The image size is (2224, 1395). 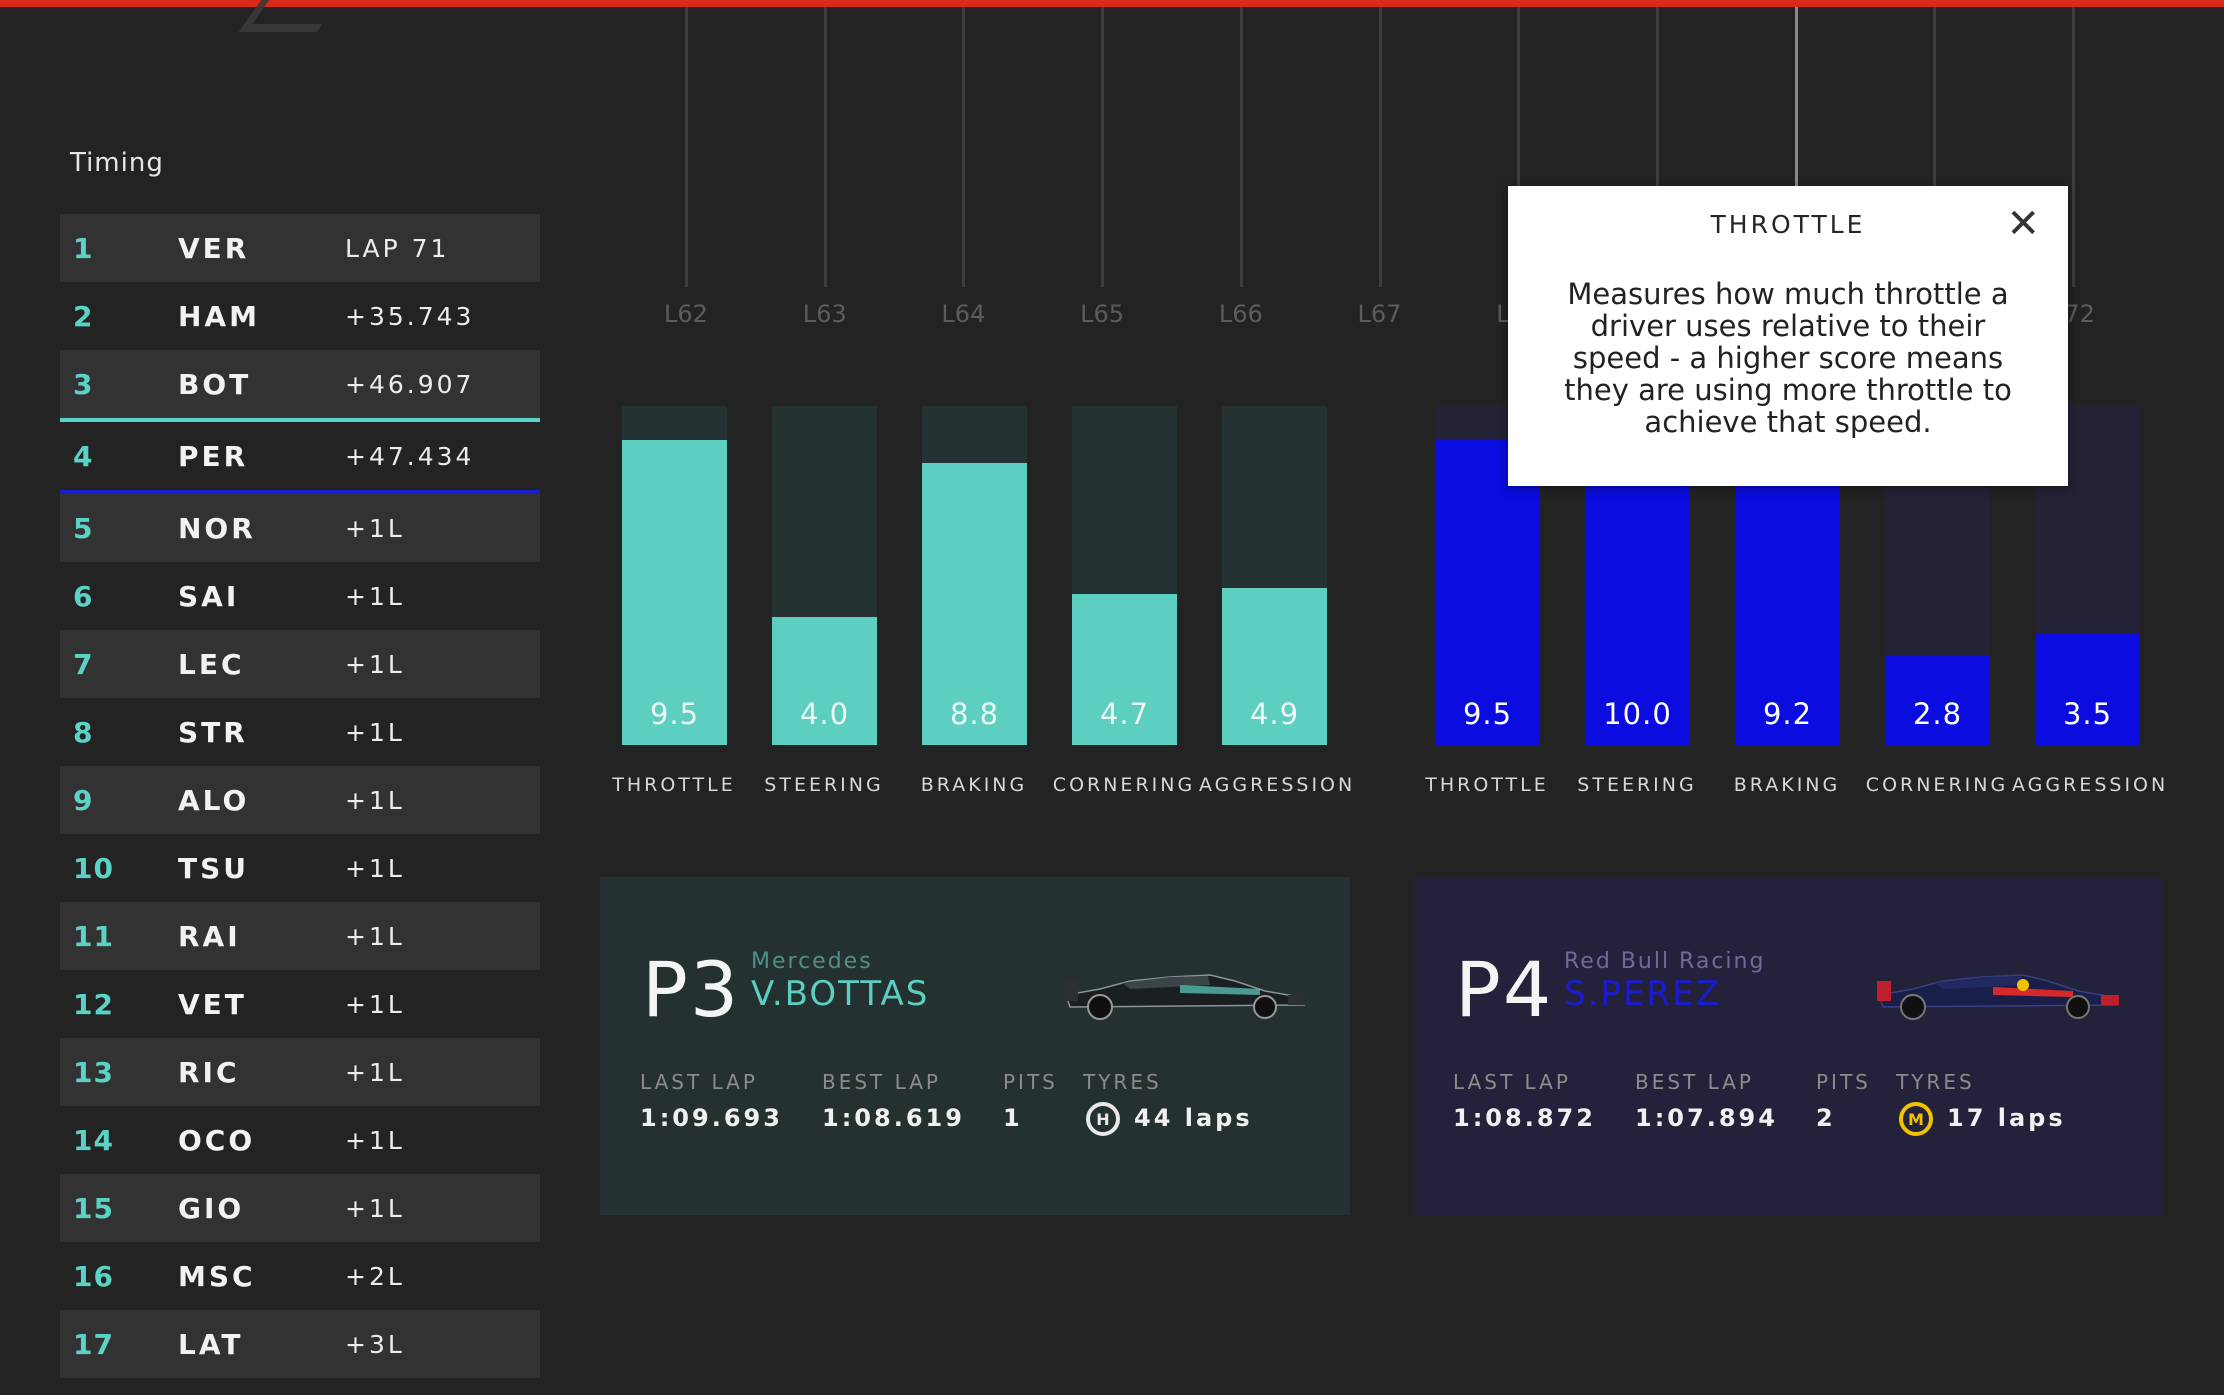 What do you see at coordinates (2023, 224) in the screenshot?
I see `close-icon: ✕` at bounding box center [2023, 224].